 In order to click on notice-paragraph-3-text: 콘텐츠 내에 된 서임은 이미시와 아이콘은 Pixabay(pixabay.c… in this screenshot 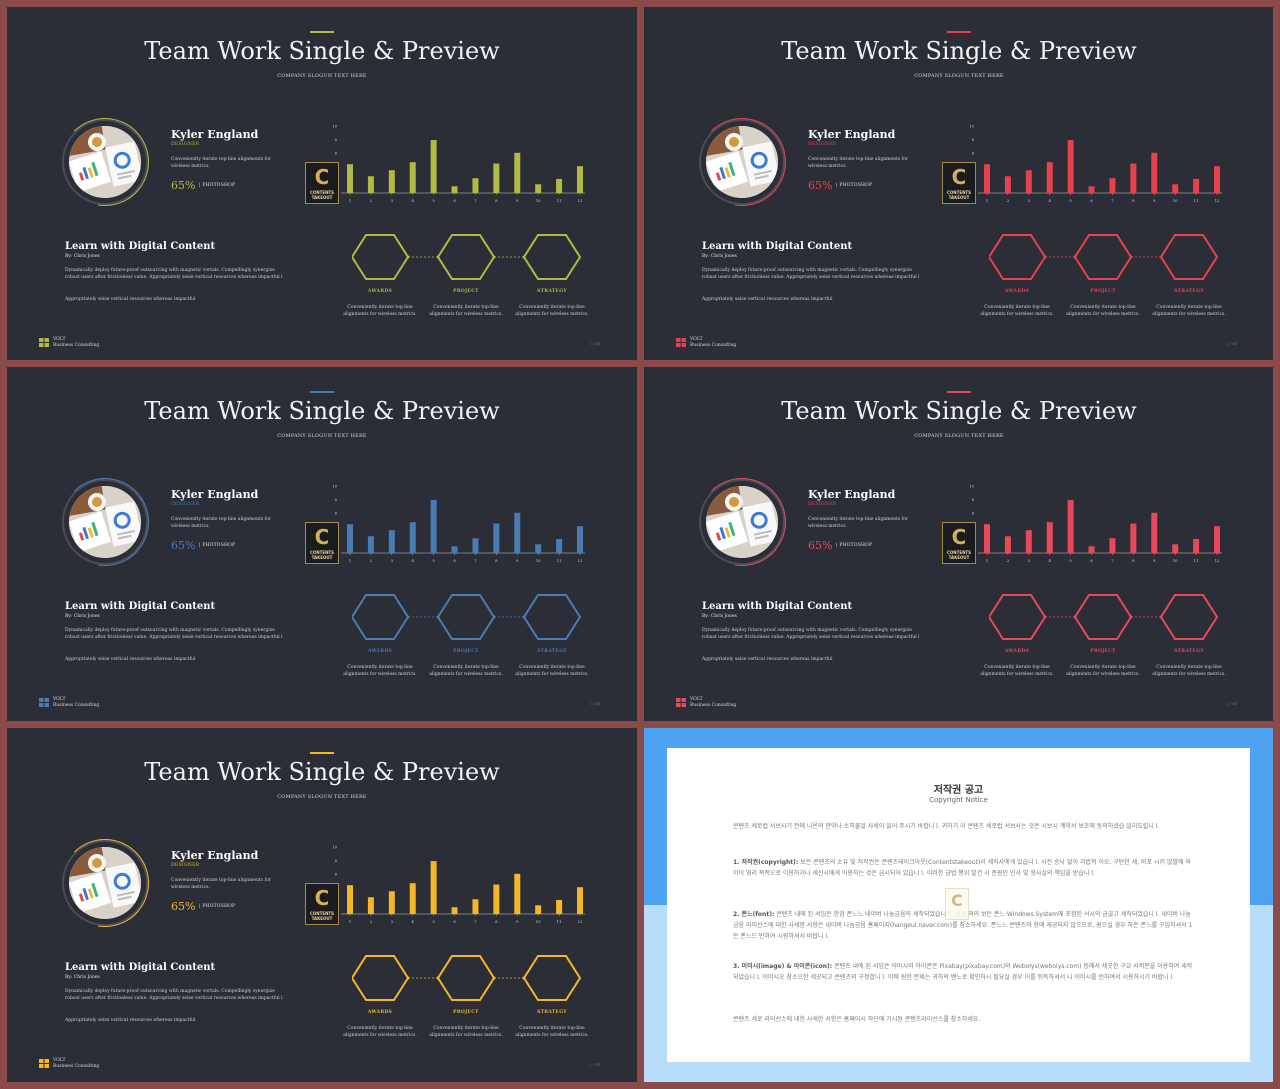, I will do `click(963, 972)`.